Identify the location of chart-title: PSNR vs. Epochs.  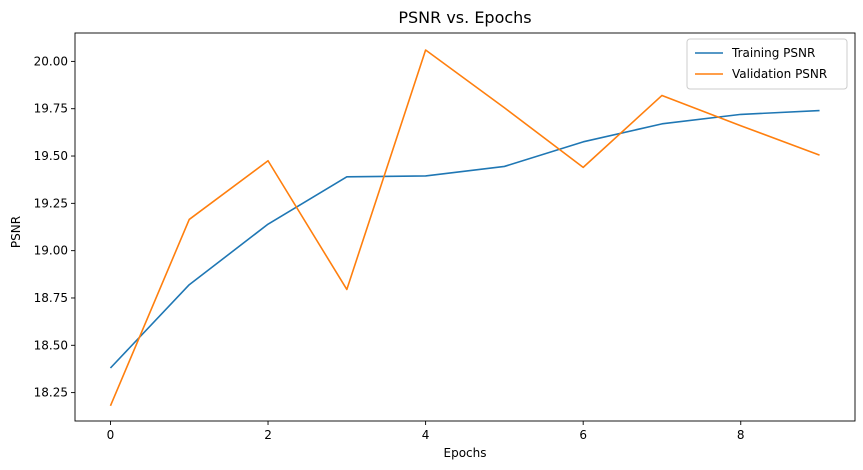
(464, 17).